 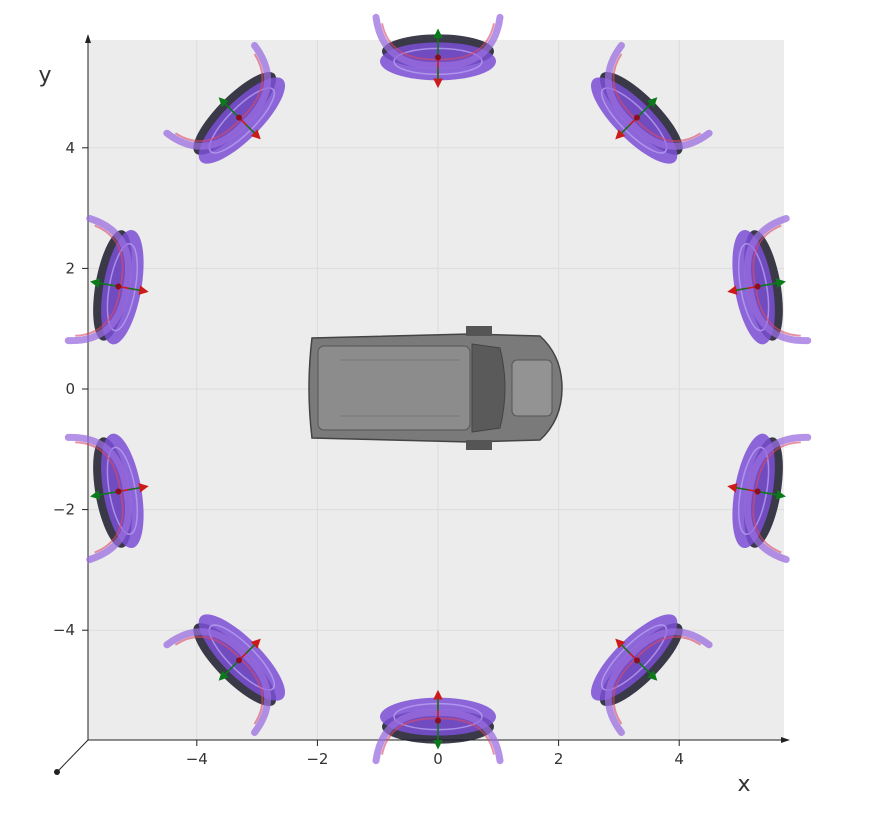 What do you see at coordinates (479, 331) in the screenshot?
I see `vehicle-mirror-left` at bounding box center [479, 331].